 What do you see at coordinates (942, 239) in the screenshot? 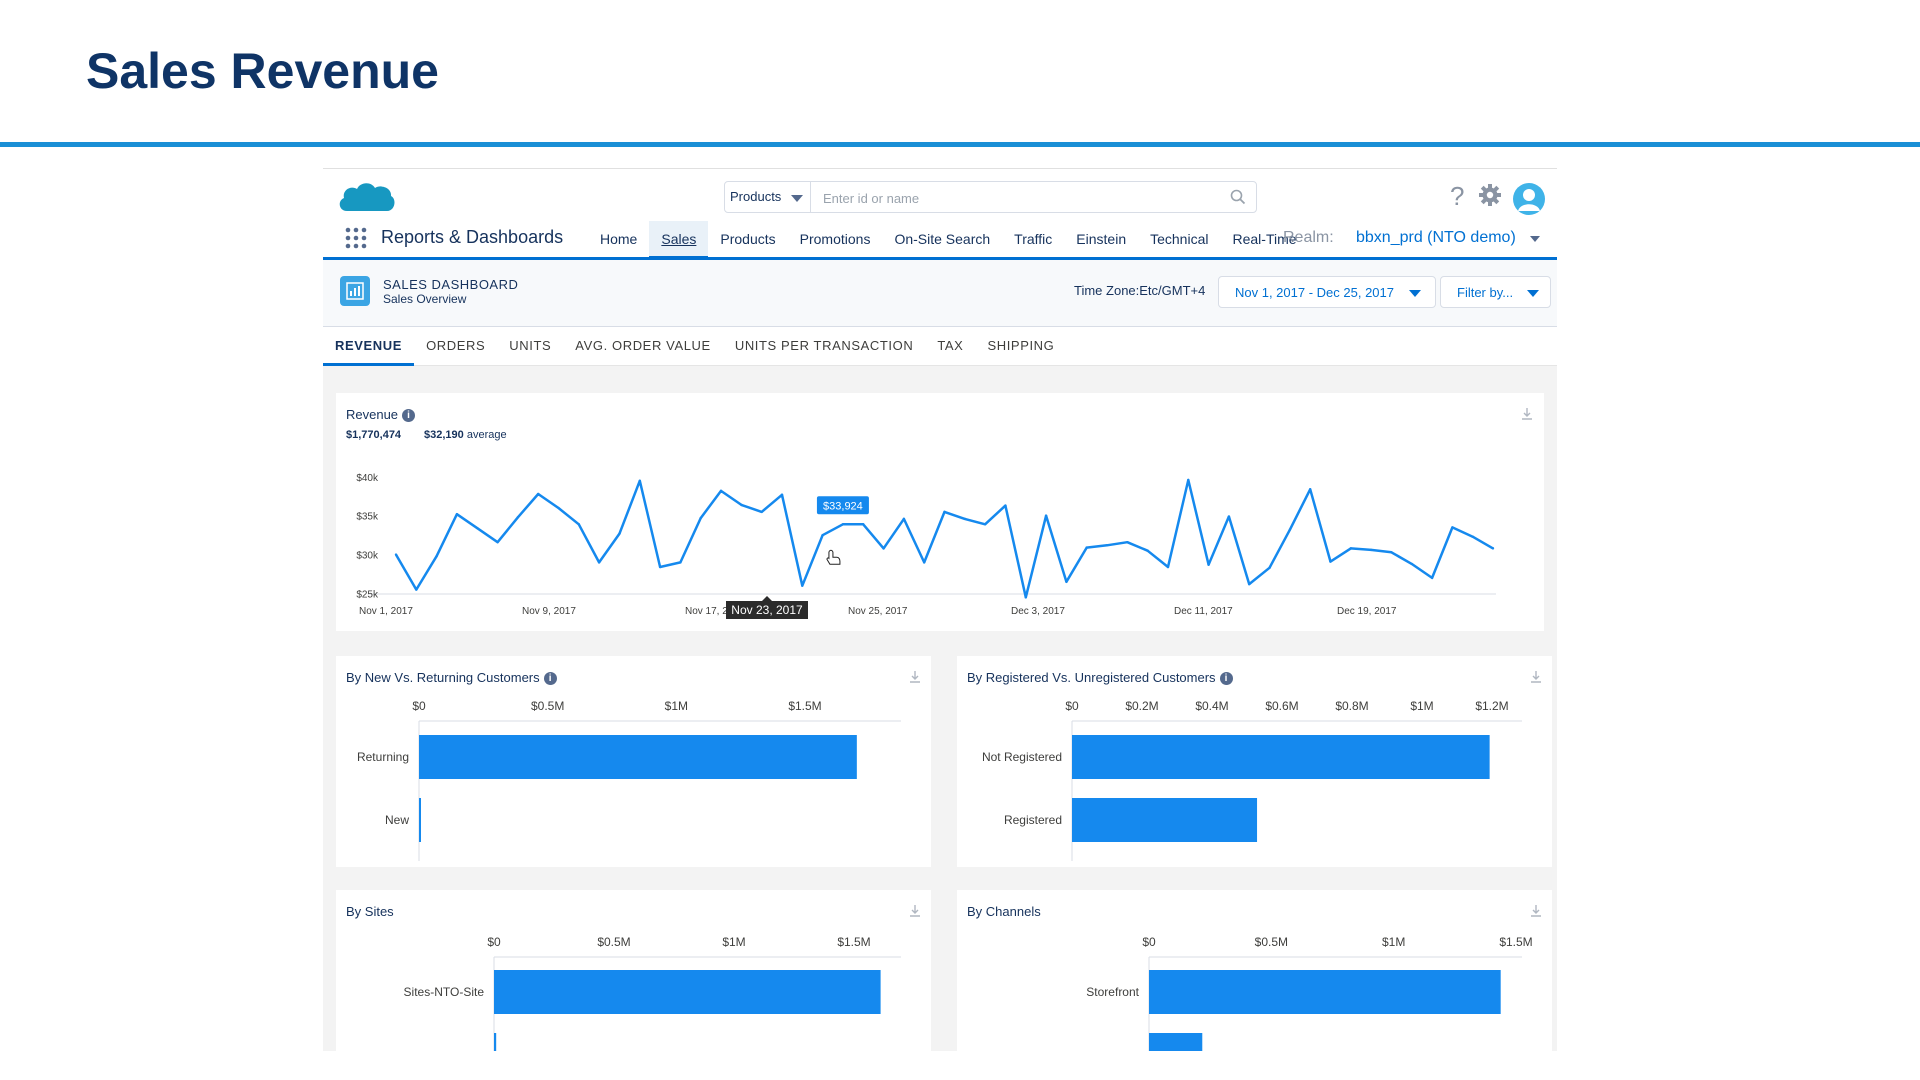
I see `nav-item-on-site-search: On-Site Search` at bounding box center [942, 239].